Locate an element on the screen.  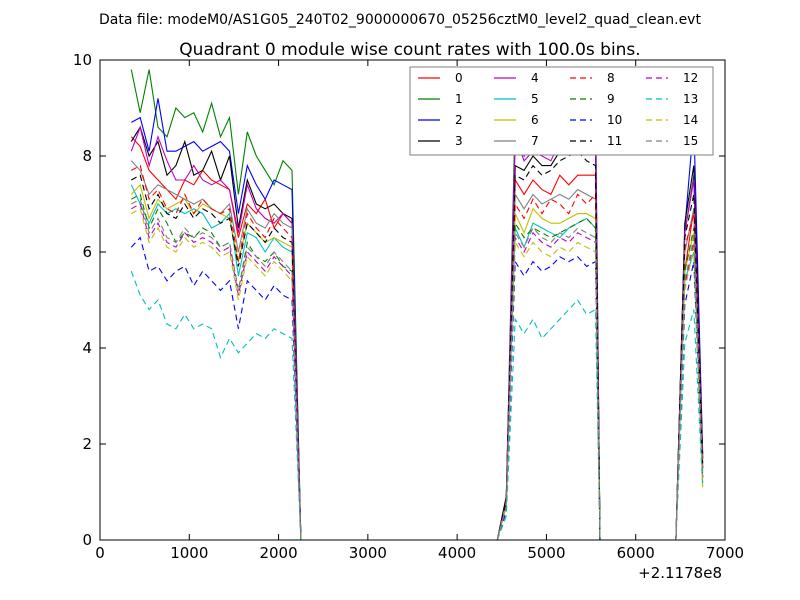
y-tick-label: 8 is located at coordinates (87, 156).